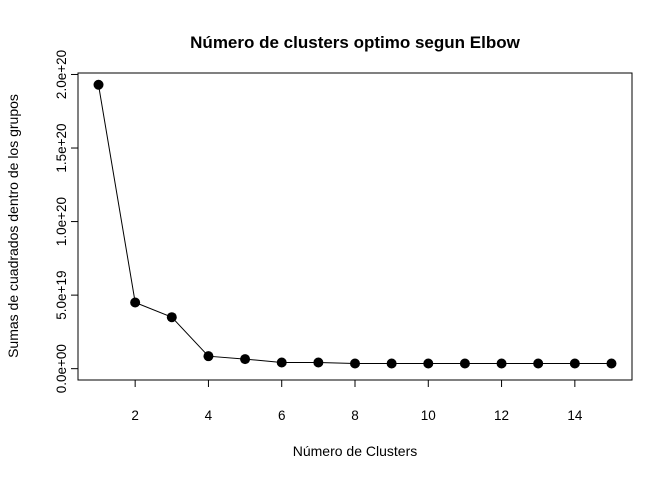 The height and width of the screenshot is (480, 672). Describe the element at coordinates (428, 415) in the screenshot. I see `x-tick-label: 10` at that location.